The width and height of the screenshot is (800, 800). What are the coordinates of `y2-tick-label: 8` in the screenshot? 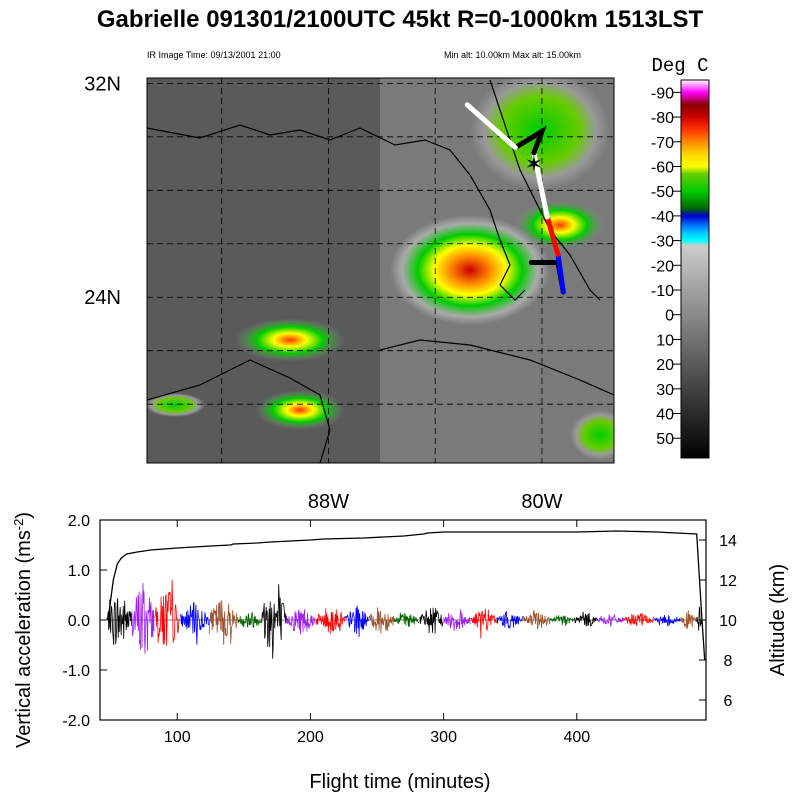 It's located at (728, 661).